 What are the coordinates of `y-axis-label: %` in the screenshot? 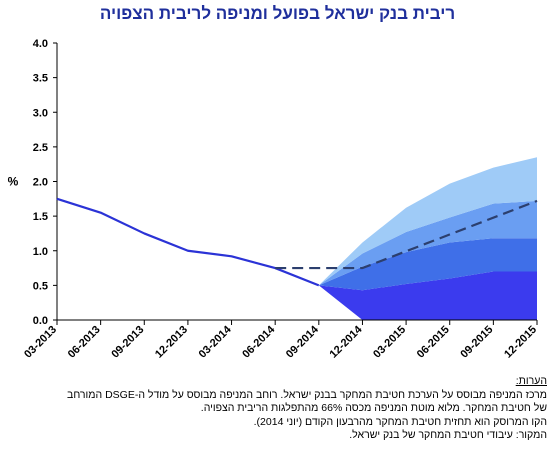 It's located at (13, 182).